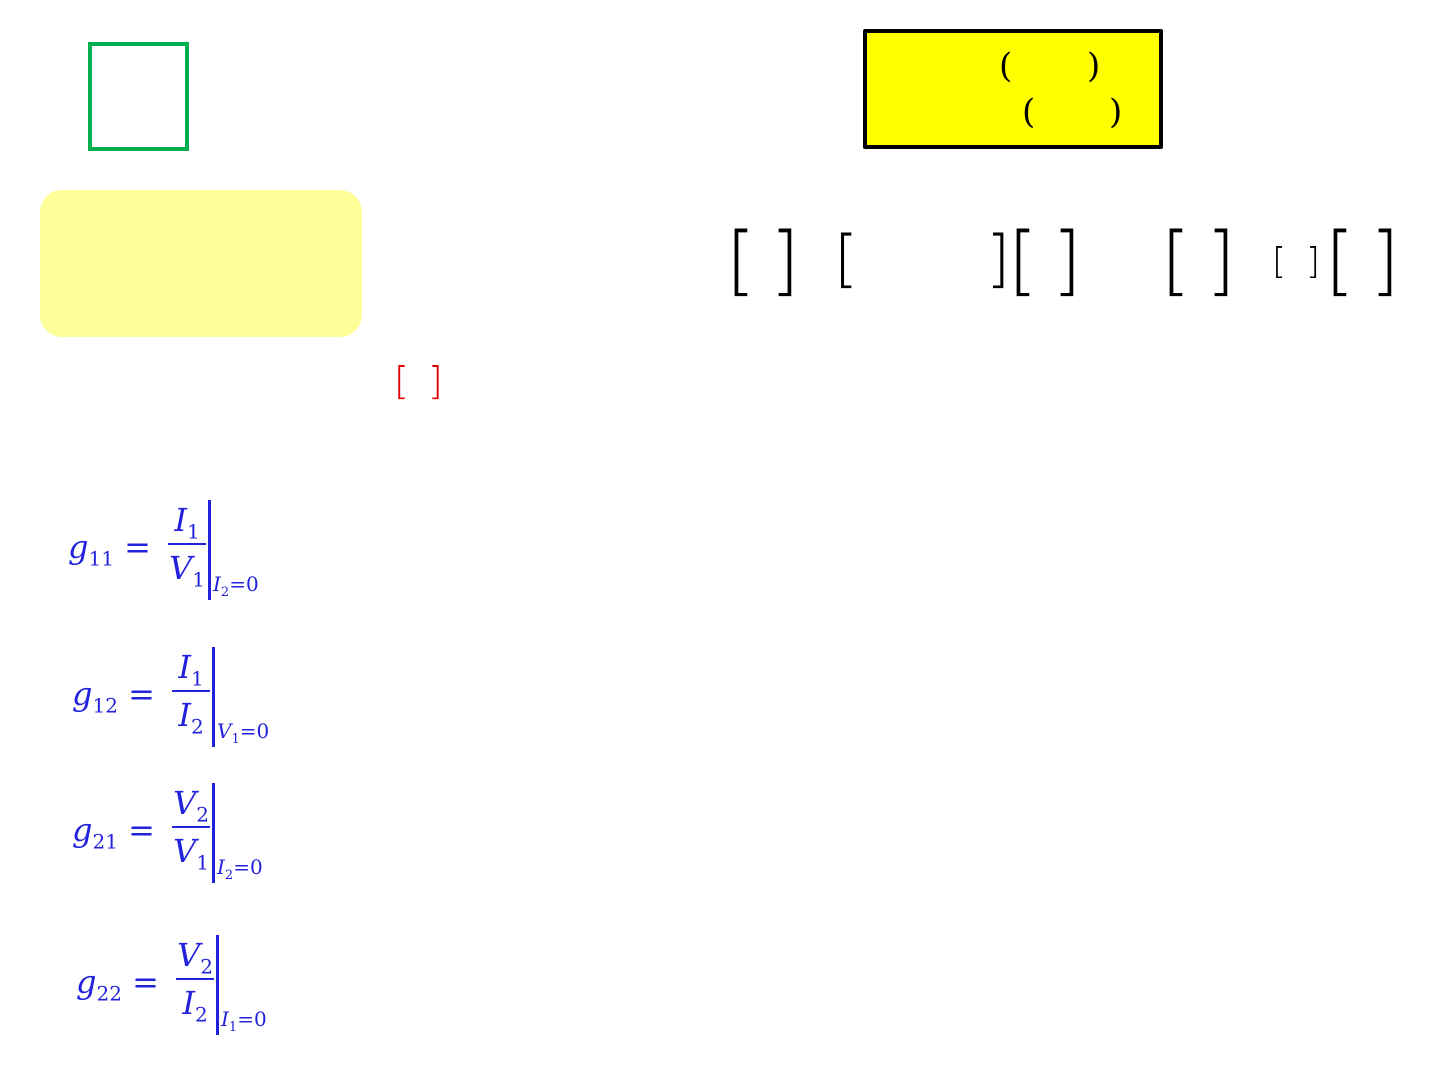 The image size is (1440, 1080). What do you see at coordinates (187, 546) in the screenshot?
I see `fraction: I1 V1` at bounding box center [187, 546].